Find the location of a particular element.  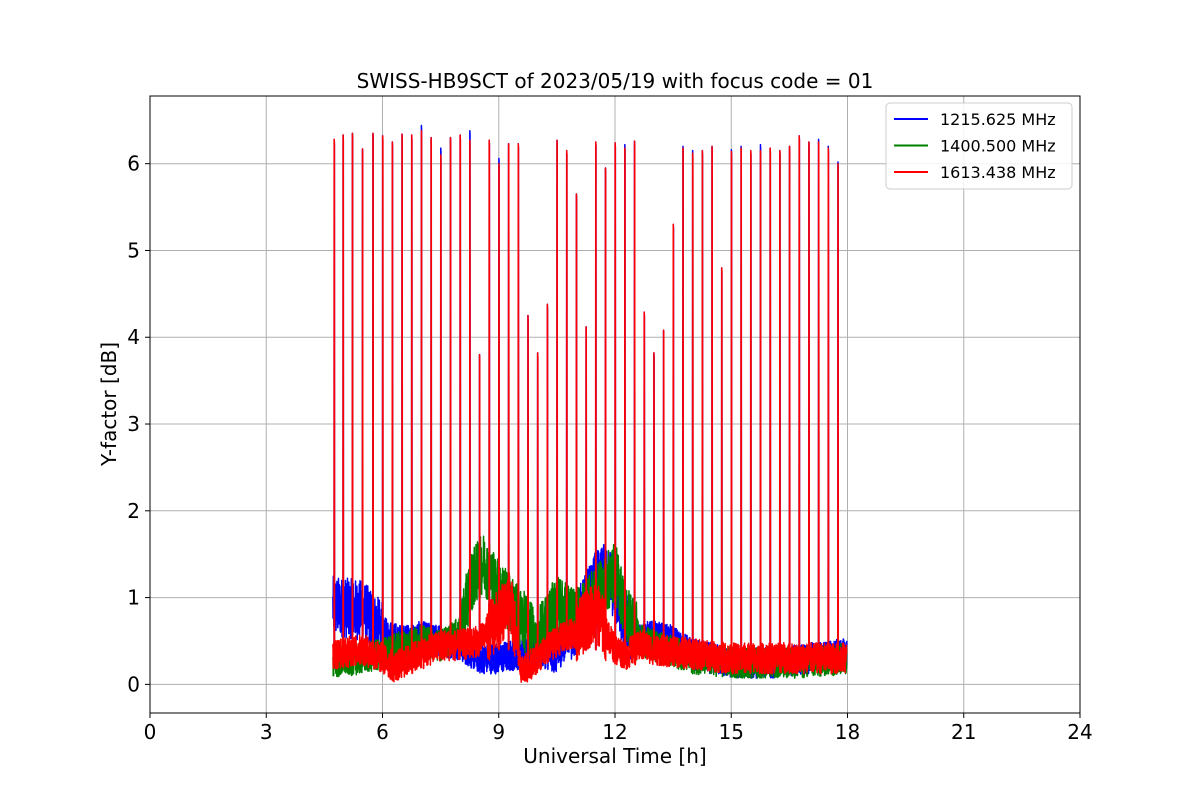

x-tick-label: 18 is located at coordinates (847, 732).